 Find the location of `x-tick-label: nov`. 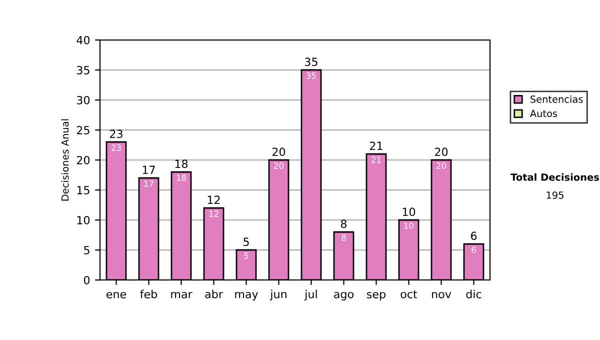

x-tick-label: nov is located at coordinates (442, 295).